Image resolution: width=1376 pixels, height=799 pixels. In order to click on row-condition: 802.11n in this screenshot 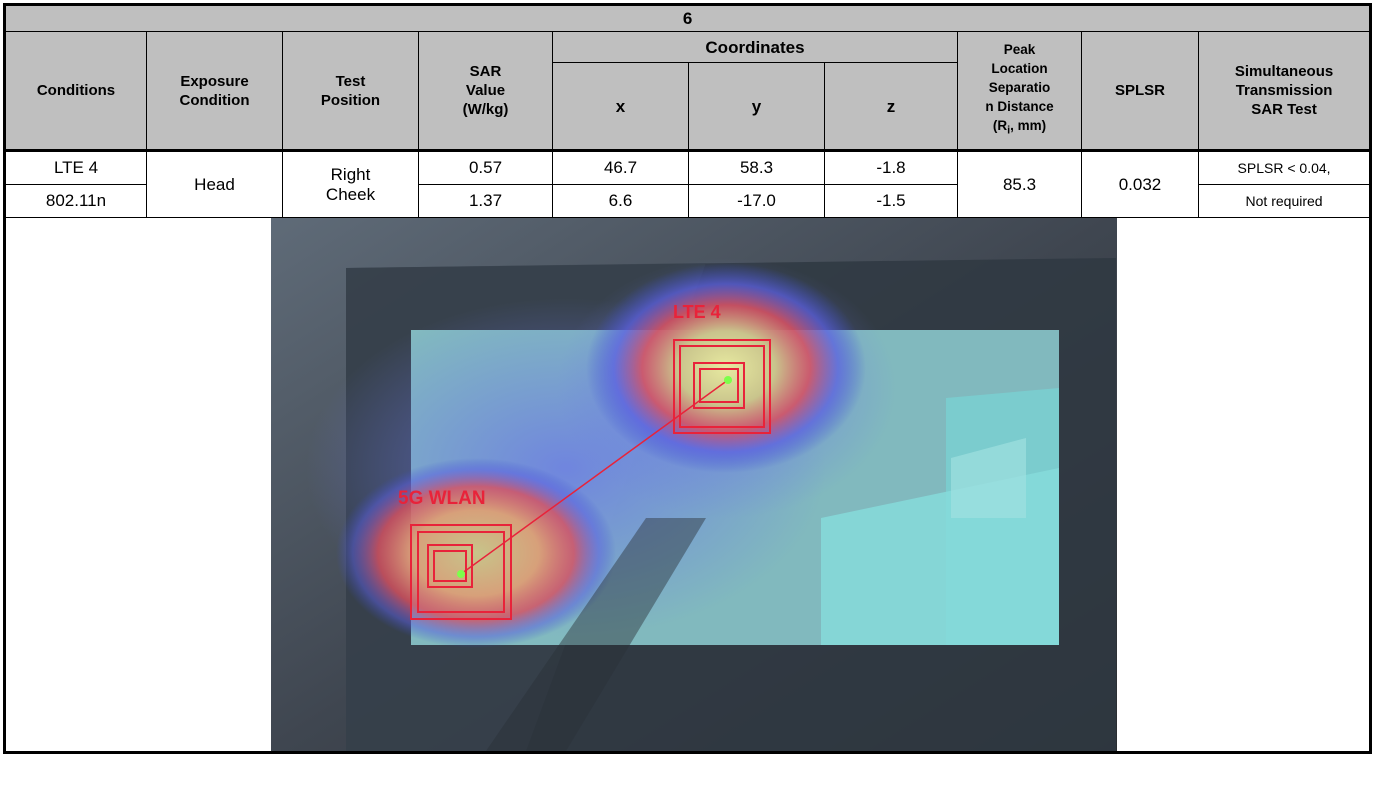, I will do `click(75, 201)`.